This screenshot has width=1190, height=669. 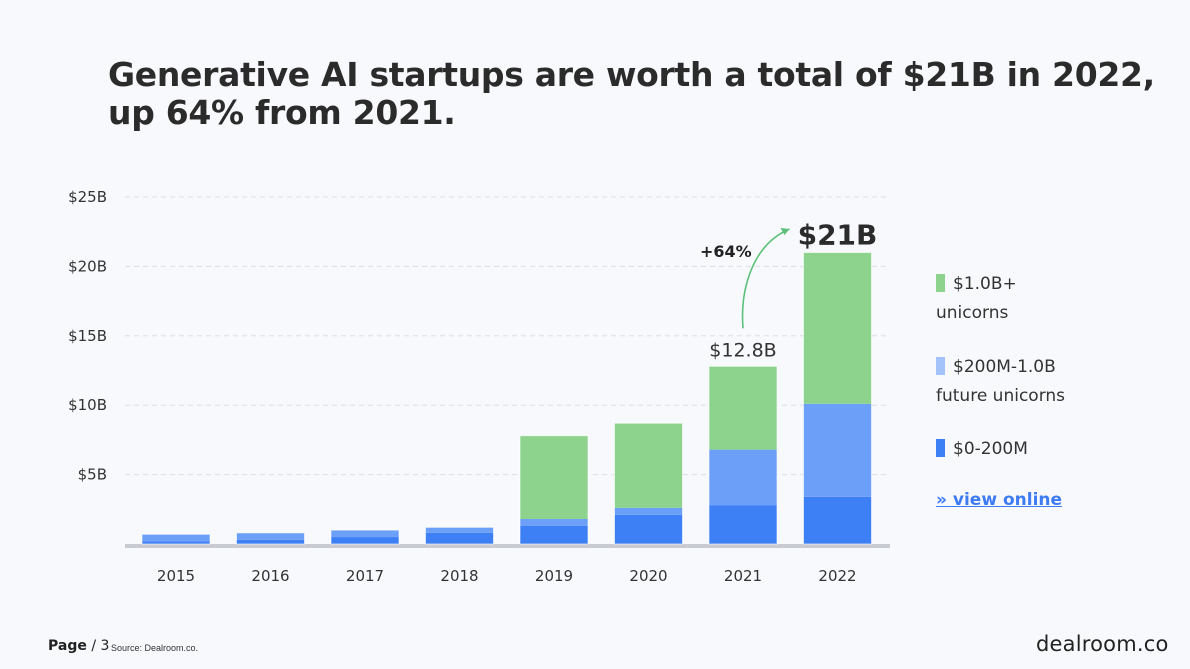 What do you see at coordinates (985, 284) in the screenshot?
I see `legend-label: $1.0B+` at bounding box center [985, 284].